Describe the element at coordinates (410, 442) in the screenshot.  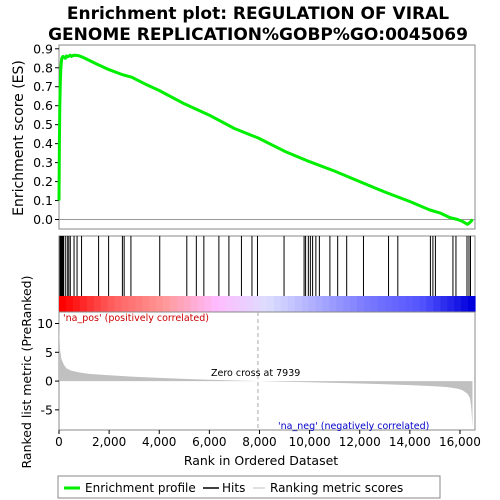
I see `x-tick-label: 14,000` at that location.